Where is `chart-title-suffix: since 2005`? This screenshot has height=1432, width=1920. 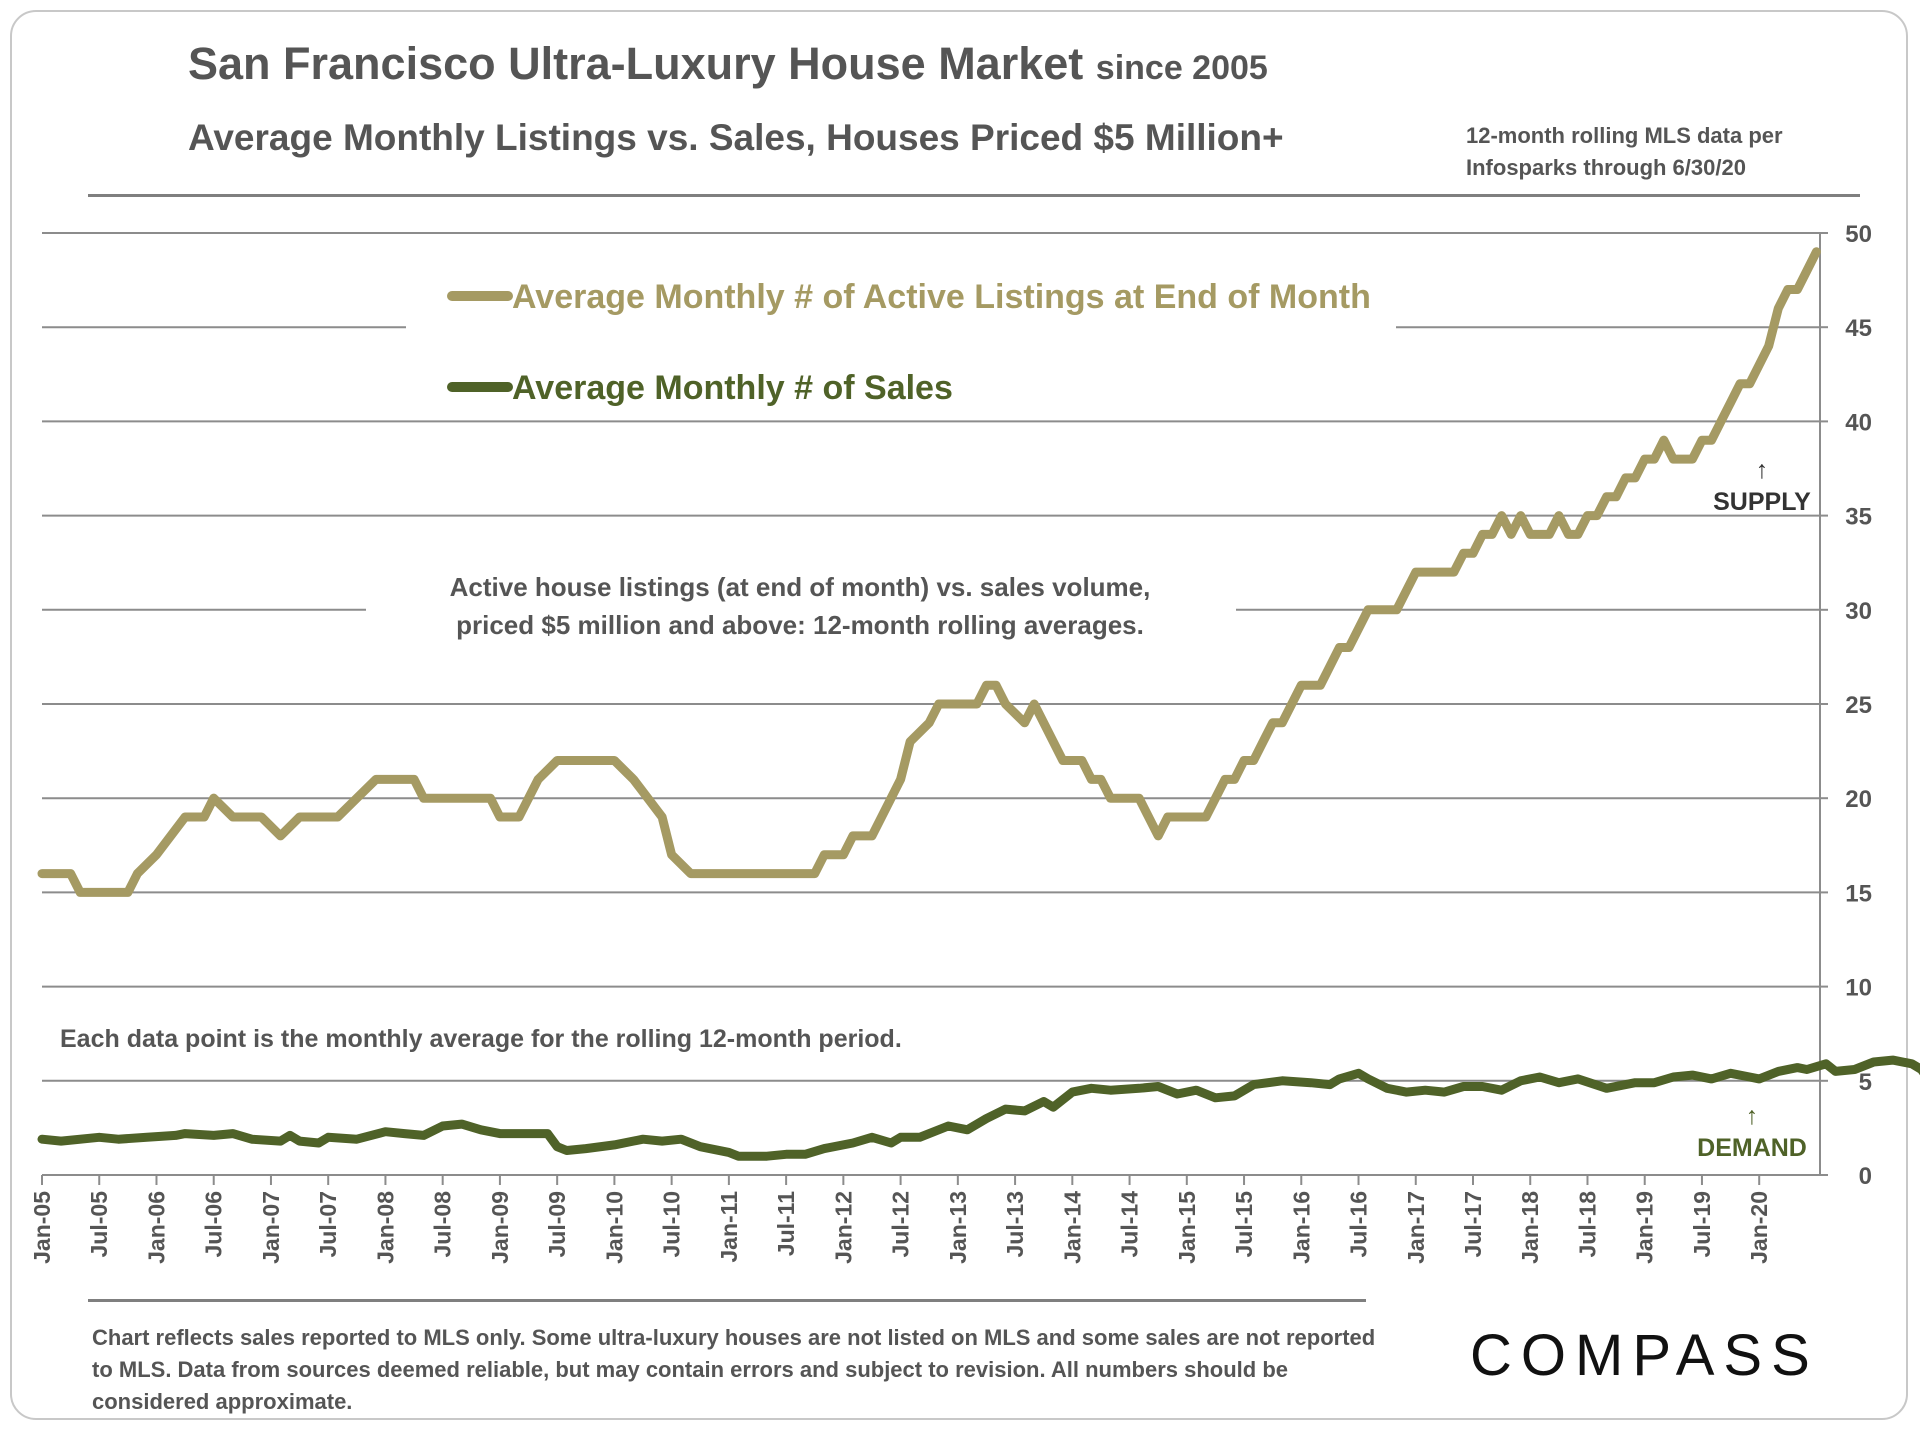 chart-title-suffix: since 2005 is located at coordinates (1181, 68).